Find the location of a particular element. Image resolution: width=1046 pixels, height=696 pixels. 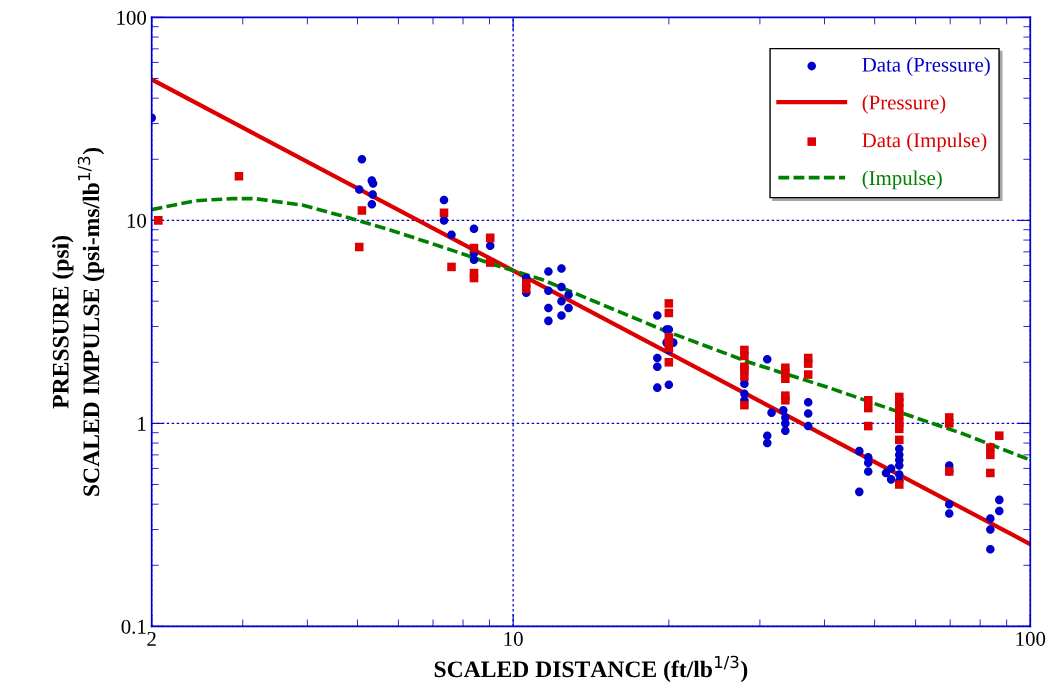

y-tick-label: 0.1 is located at coordinates (133, 626).